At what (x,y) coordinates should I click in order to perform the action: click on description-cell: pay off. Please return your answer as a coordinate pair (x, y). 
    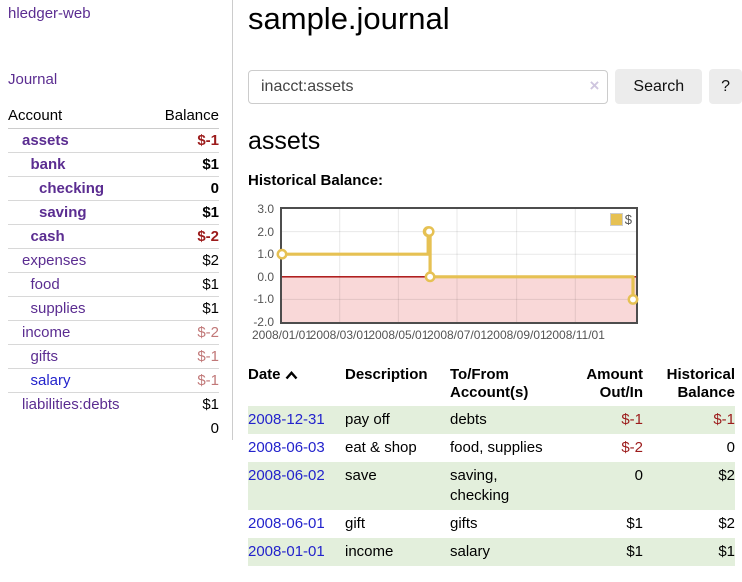
    Looking at the image, I should click on (367, 419).